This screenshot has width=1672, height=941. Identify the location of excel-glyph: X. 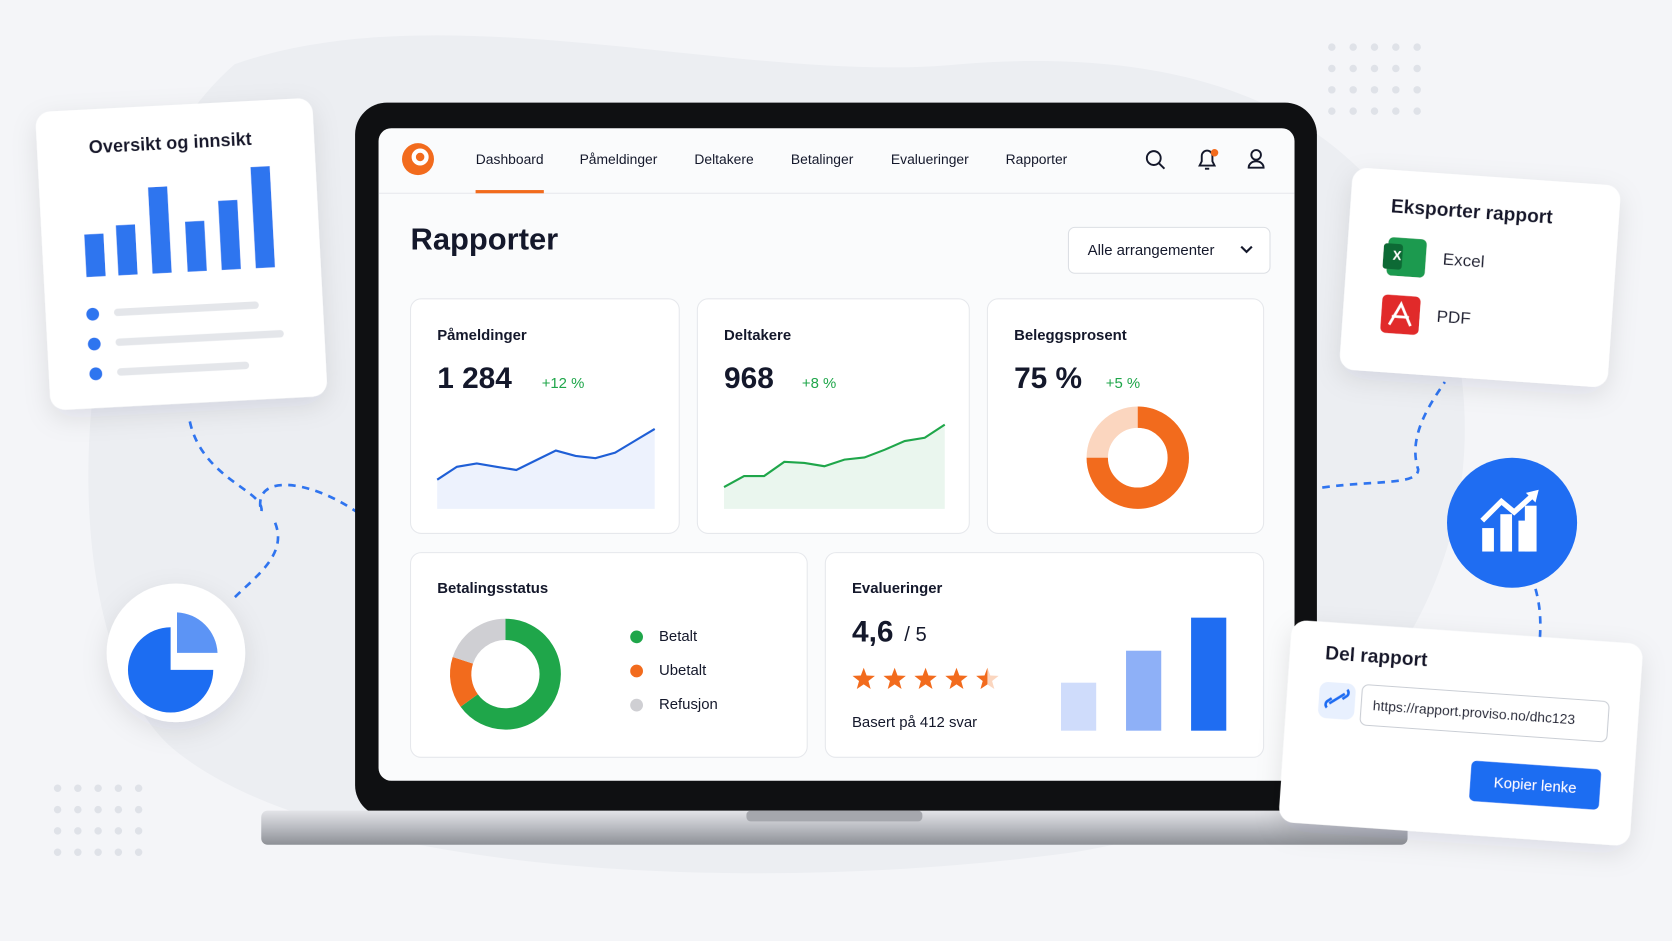
(1397, 256).